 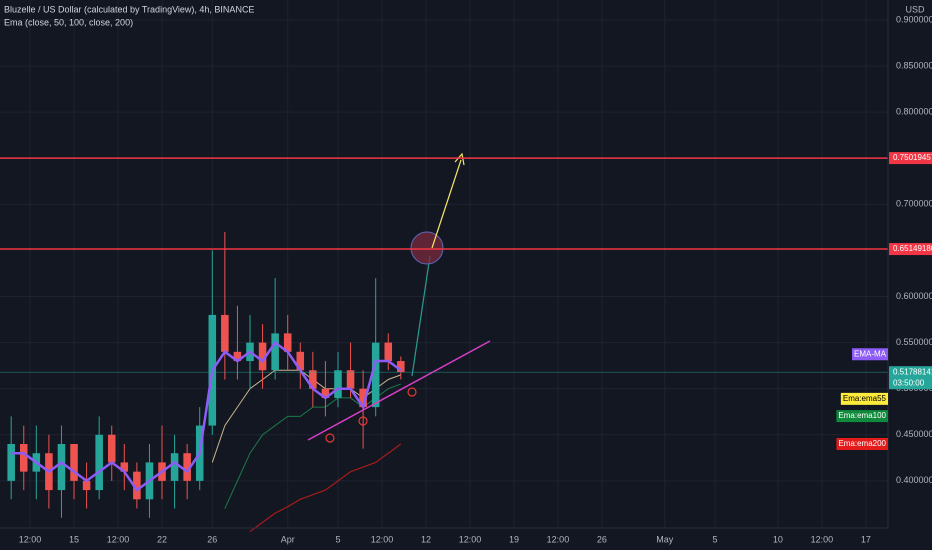 What do you see at coordinates (427, 248) in the screenshot?
I see `target-circle` at bounding box center [427, 248].